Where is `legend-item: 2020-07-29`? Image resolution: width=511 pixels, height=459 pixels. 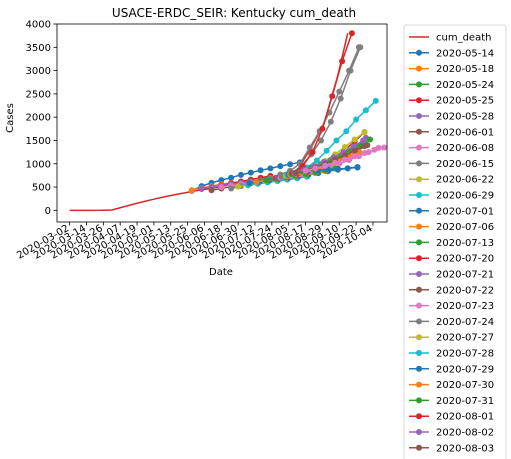
legend-item: 2020-07-29 is located at coordinates (451, 369).